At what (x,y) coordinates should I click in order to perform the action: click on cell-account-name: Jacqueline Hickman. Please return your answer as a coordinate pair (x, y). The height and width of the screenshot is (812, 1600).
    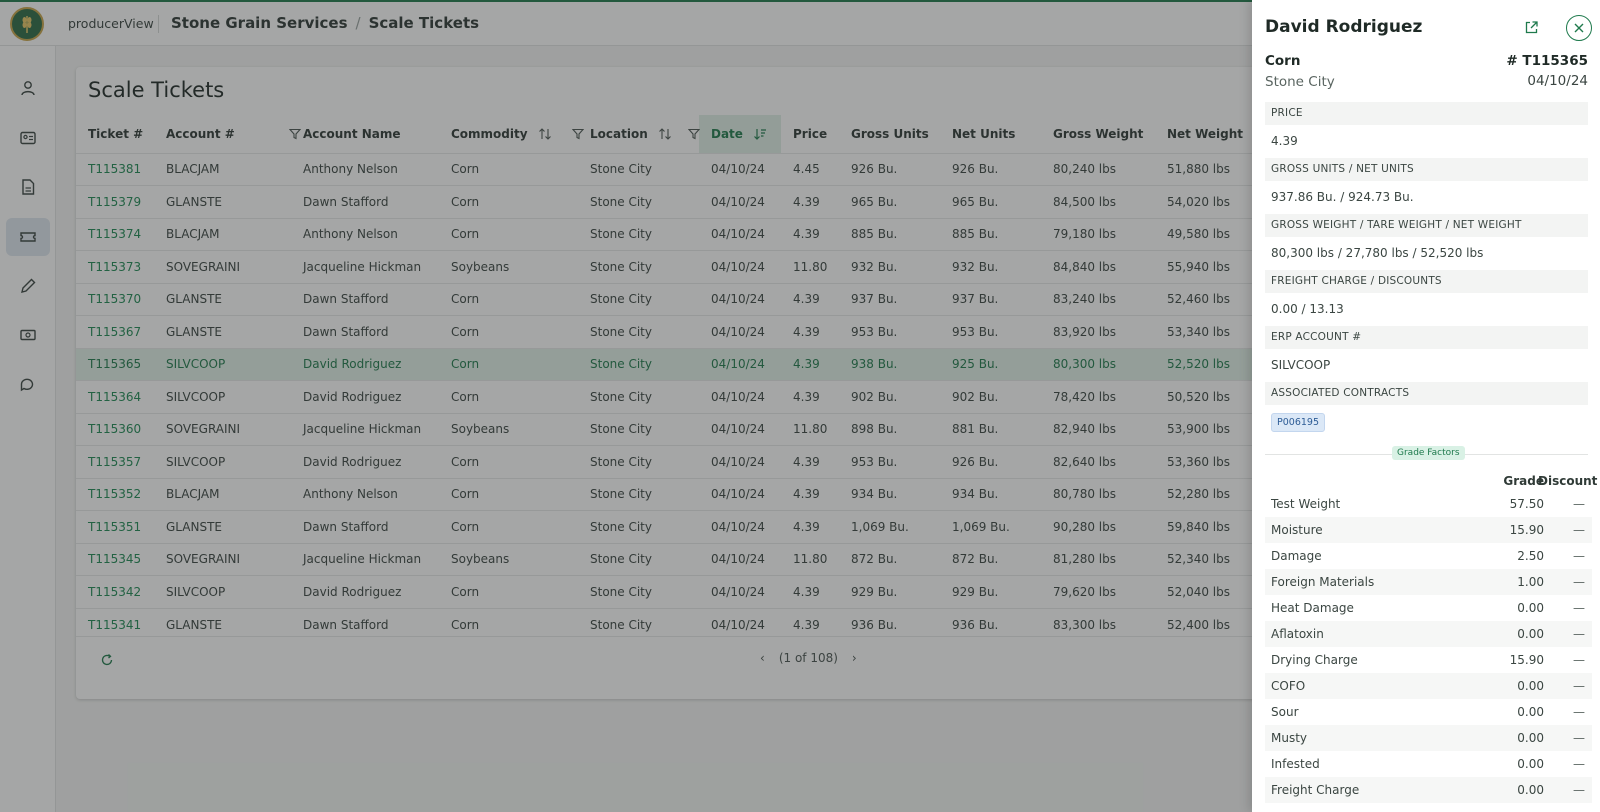
    Looking at the image, I should click on (365, 266).